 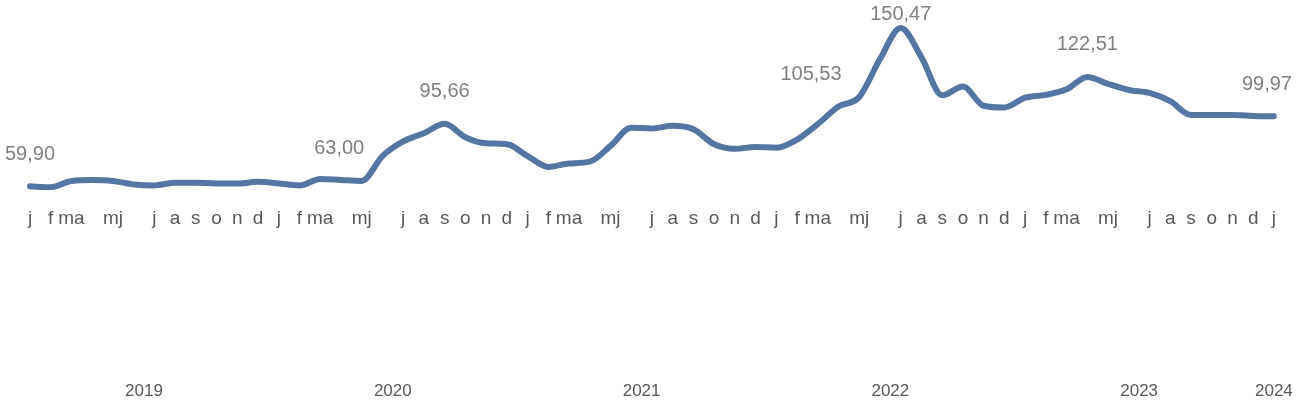 I want to click on text: 2021, so click(x=641, y=390).